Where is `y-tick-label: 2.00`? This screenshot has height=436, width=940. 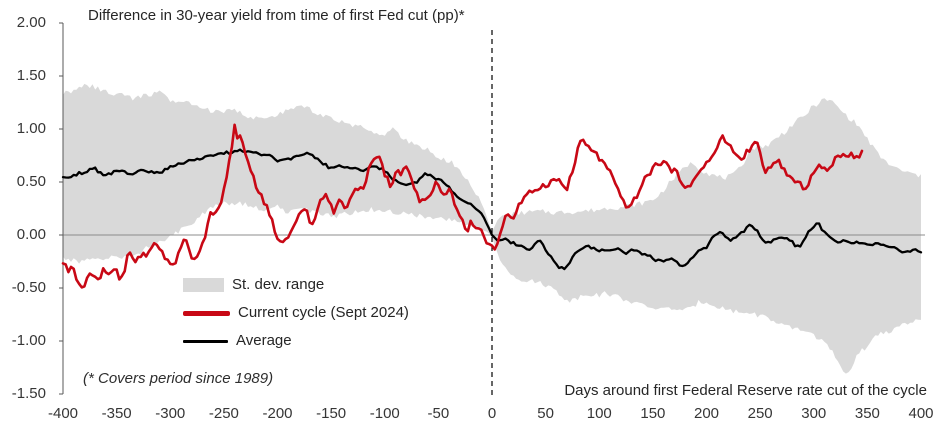
y-tick-label: 2.00 is located at coordinates (31, 22).